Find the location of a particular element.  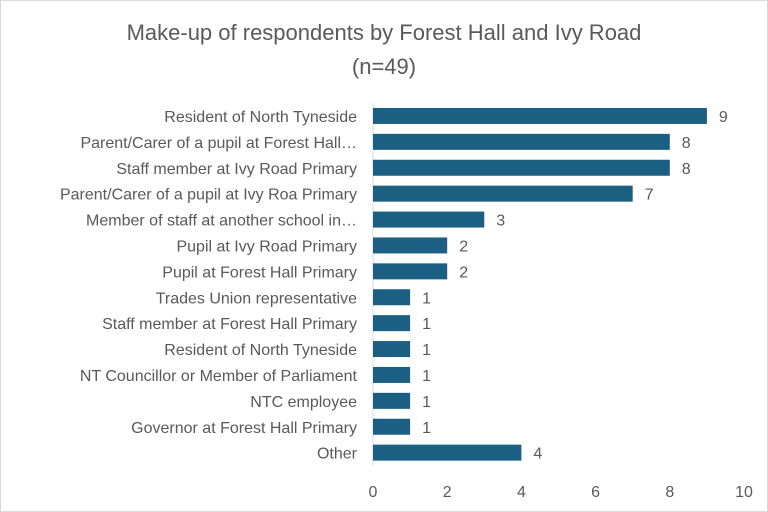

x-tick-label: 2 is located at coordinates (447, 492).